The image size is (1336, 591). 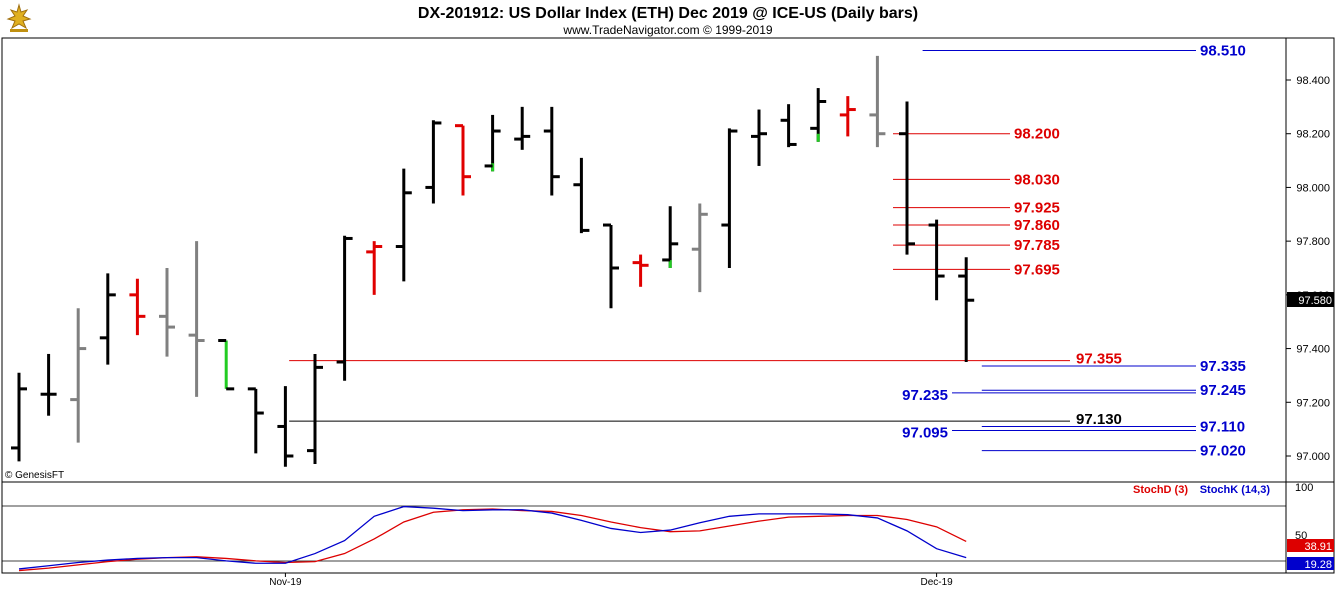 I want to click on level-label: 97.925, so click(x=1037, y=208).